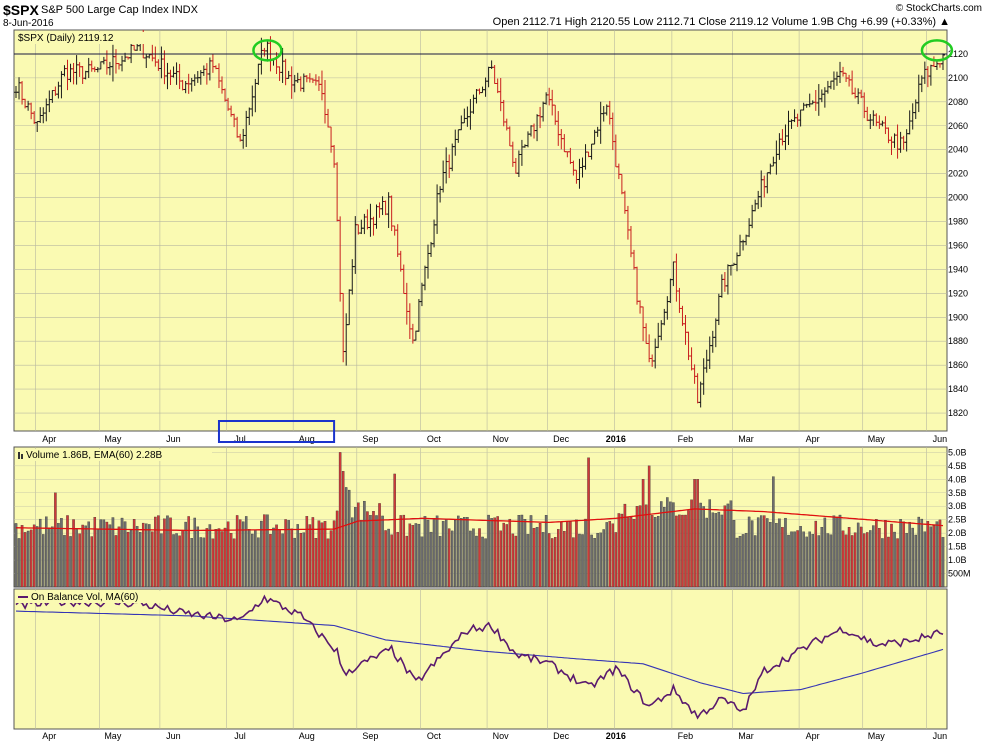 The height and width of the screenshot is (744, 990). What do you see at coordinates (957, 466) in the screenshot?
I see `volume-axis-tick: 4.5B` at bounding box center [957, 466].